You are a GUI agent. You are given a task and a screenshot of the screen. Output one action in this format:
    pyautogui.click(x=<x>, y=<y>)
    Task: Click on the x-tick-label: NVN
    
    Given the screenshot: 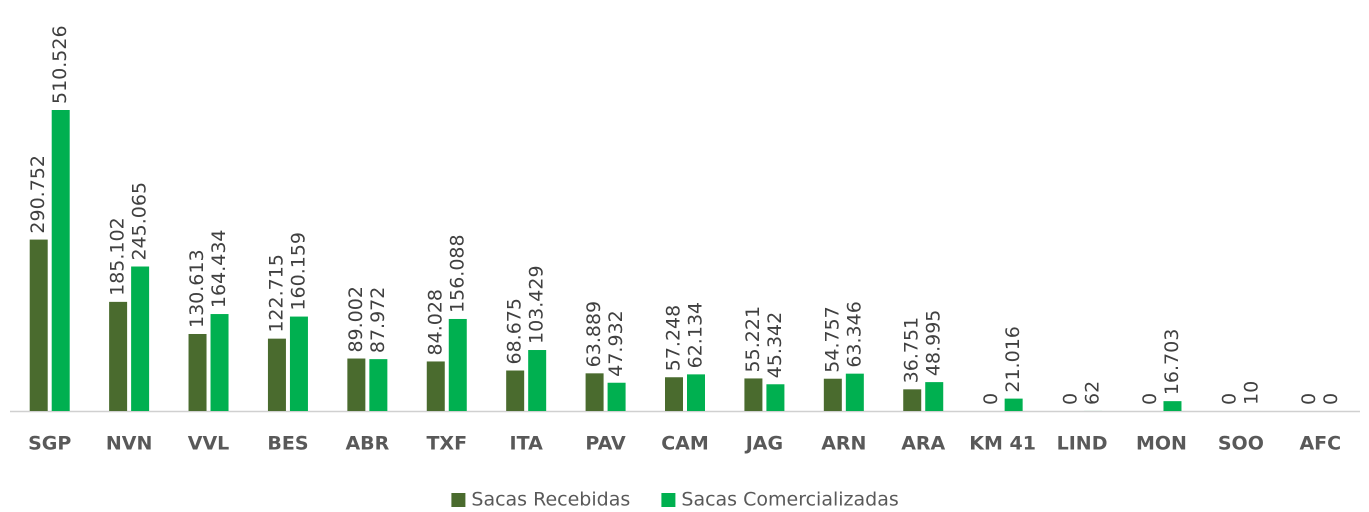 What is the action you would take?
    pyautogui.click(x=129, y=444)
    